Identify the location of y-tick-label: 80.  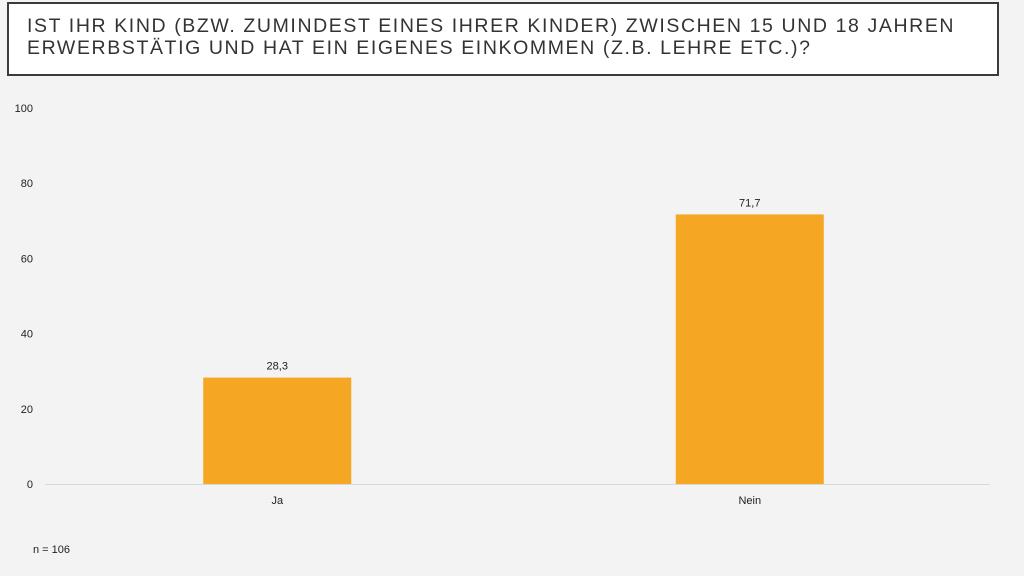
(27, 184).